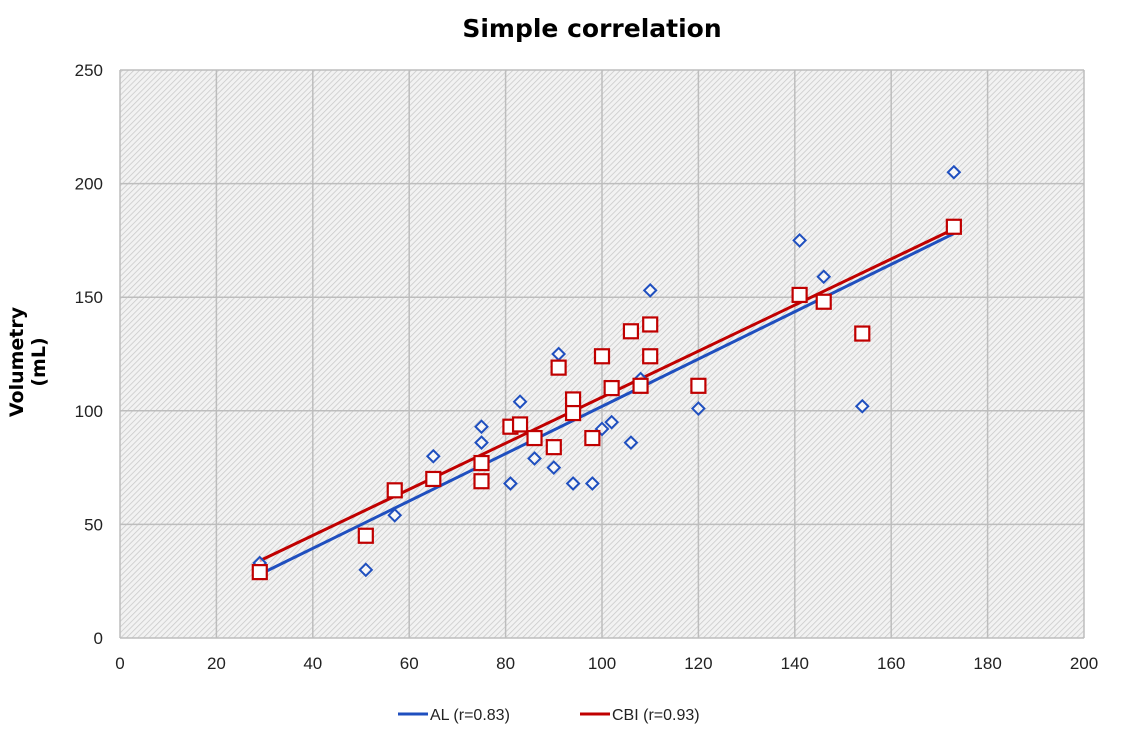 The height and width of the screenshot is (742, 1124). I want to click on x-tick-label: 80, so click(505, 663).